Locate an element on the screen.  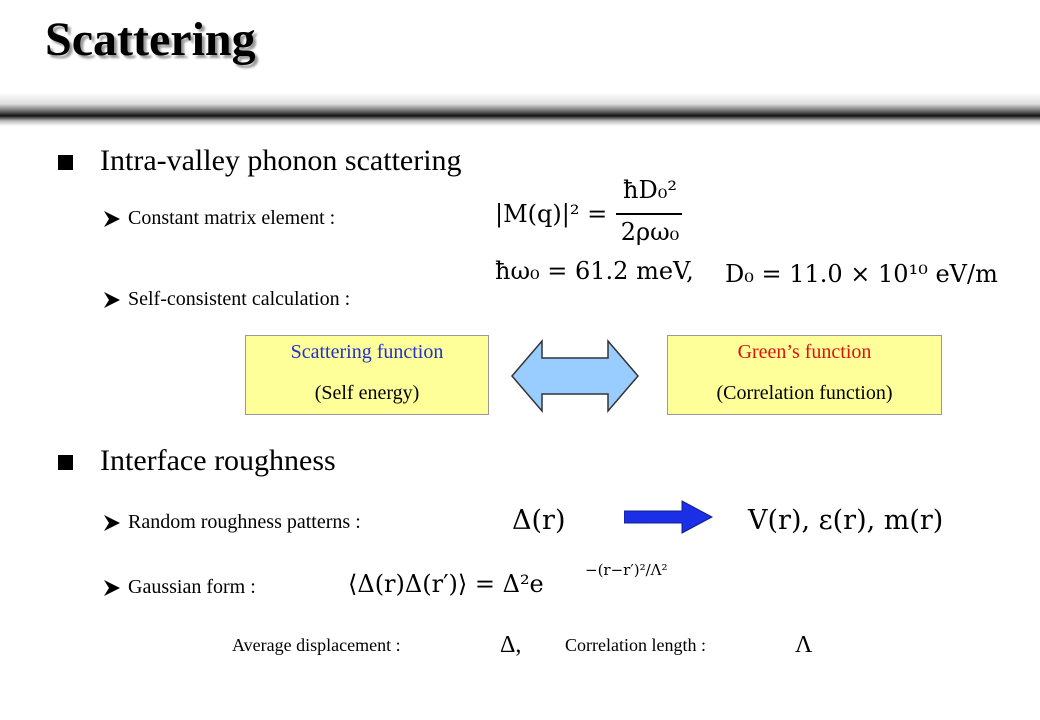
item: Gaussian form : is located at coordinates (192, 587).